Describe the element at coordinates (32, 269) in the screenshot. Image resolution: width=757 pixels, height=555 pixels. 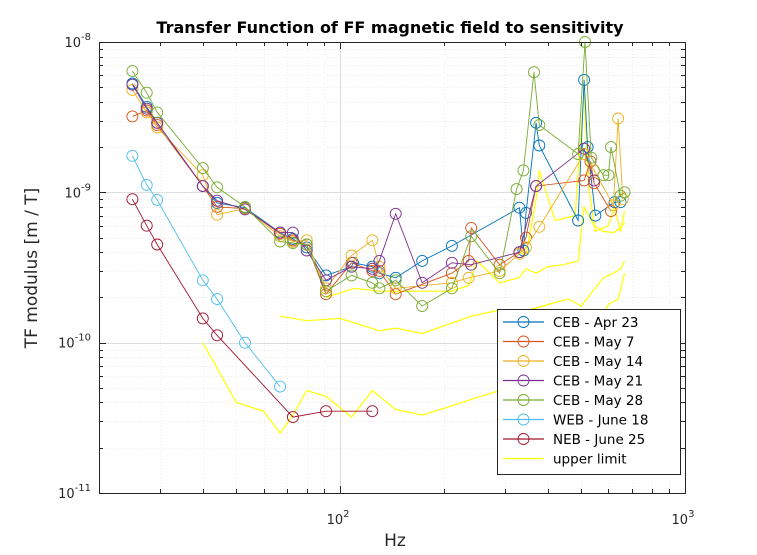
I see `y-axis-label: TF modulus [m / T]` at that location.